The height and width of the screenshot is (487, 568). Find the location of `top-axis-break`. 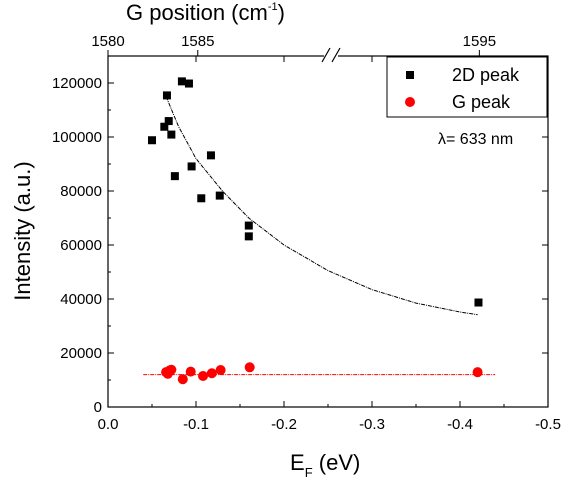

top-axis-break is located at coordinates (331, 55).